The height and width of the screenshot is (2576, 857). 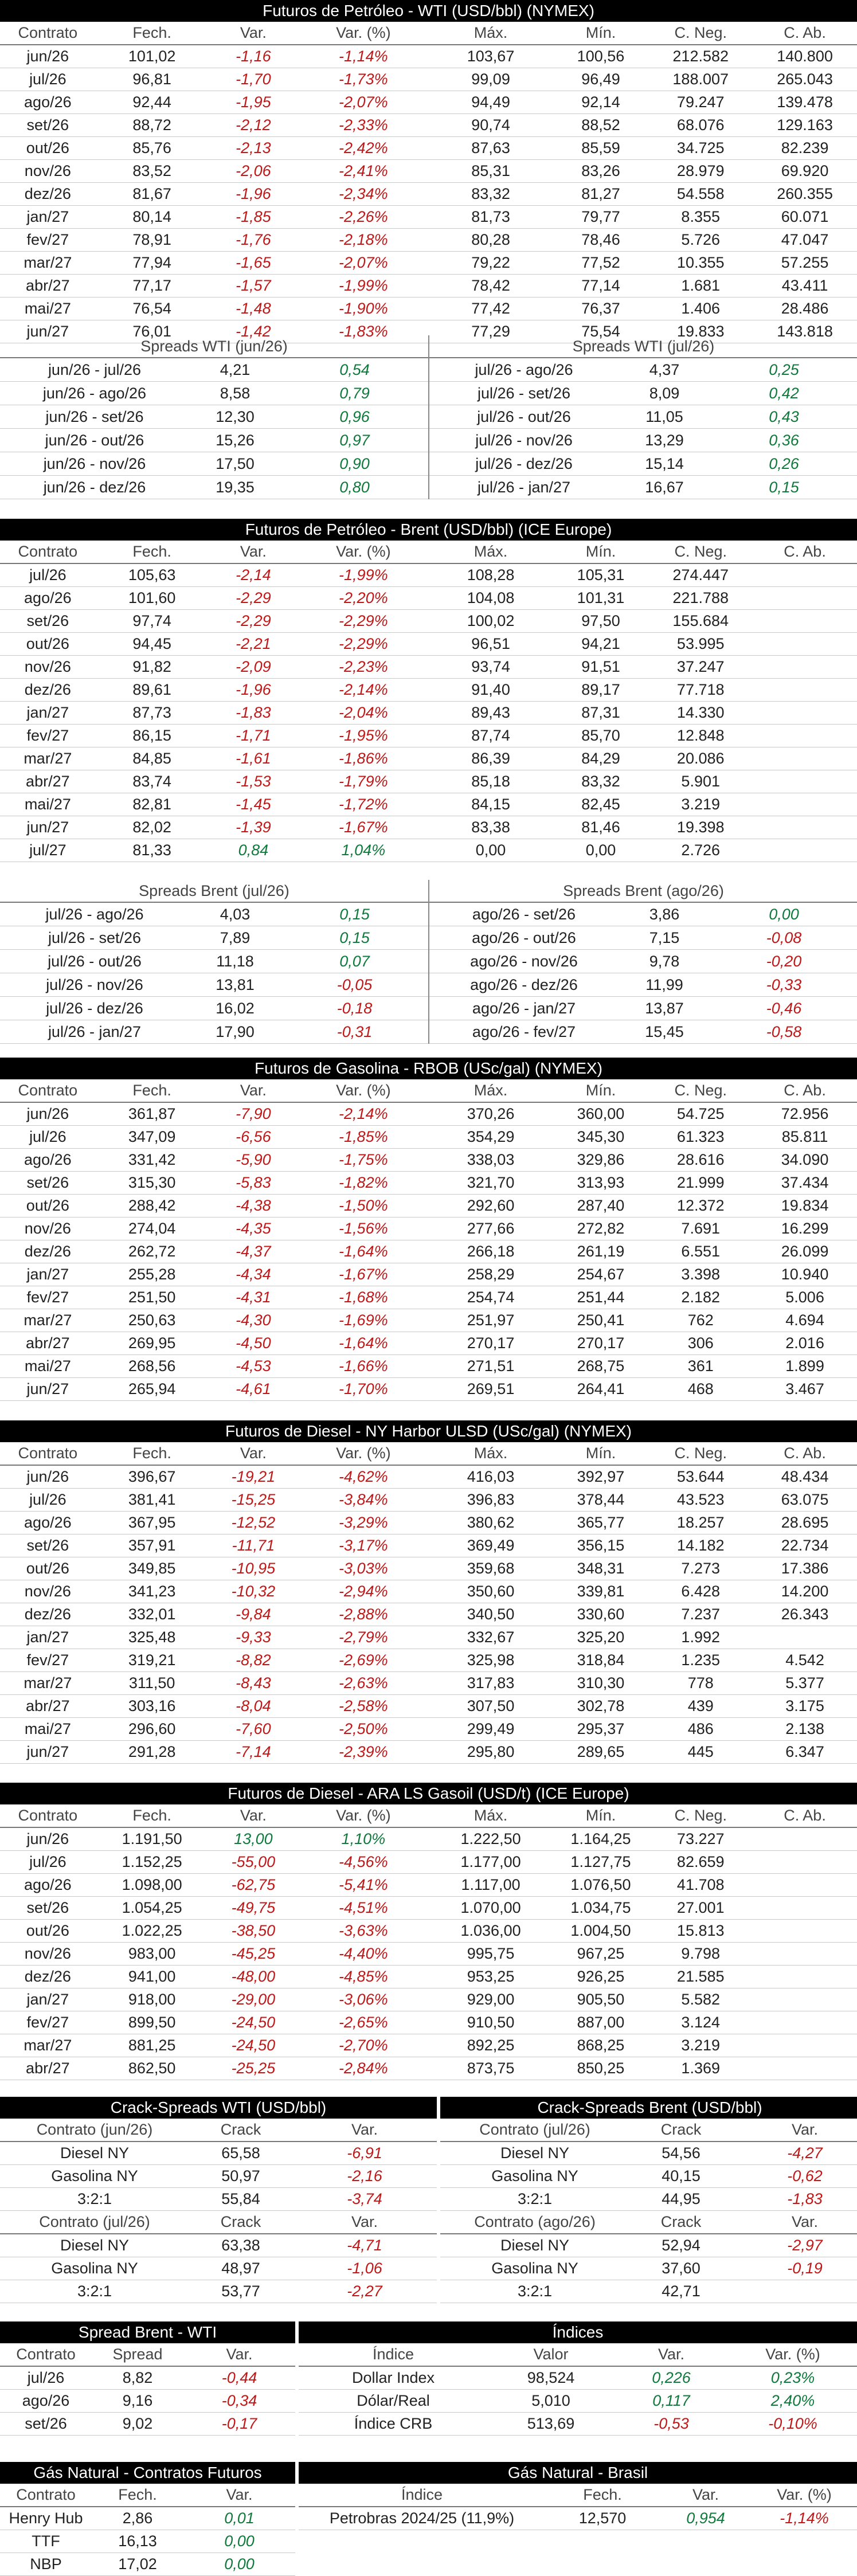 I want to click on table-cell: 94,49, so click(x=491, y=102).